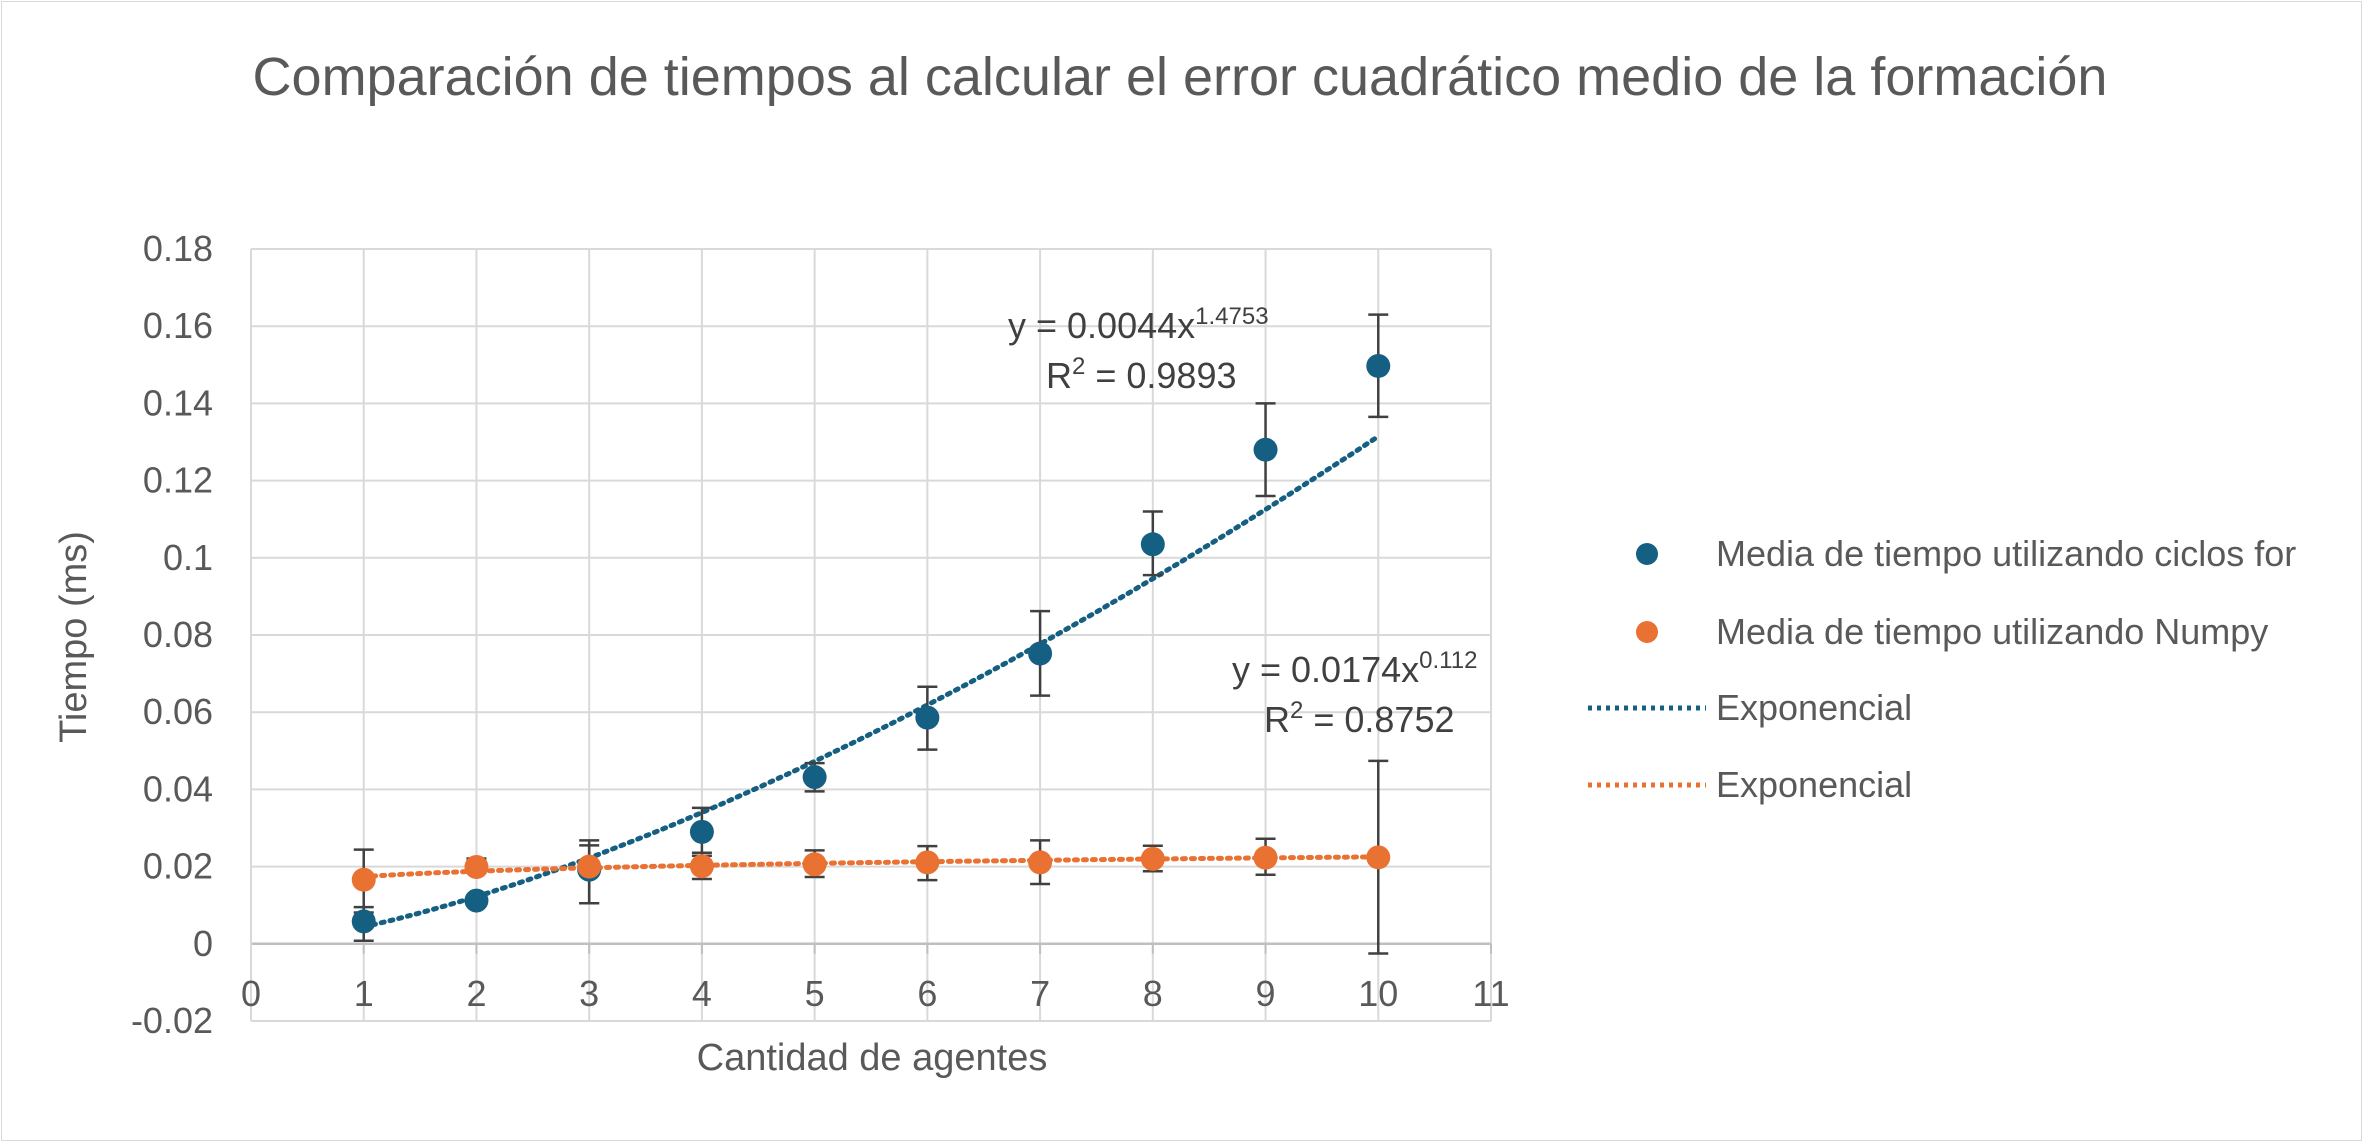 The image size is (2365, 1144). What do you see at coordinates (172, 1020) in the screenshot?
I see `y-tick-label: -0.02` at bounding box center [172, 1020].